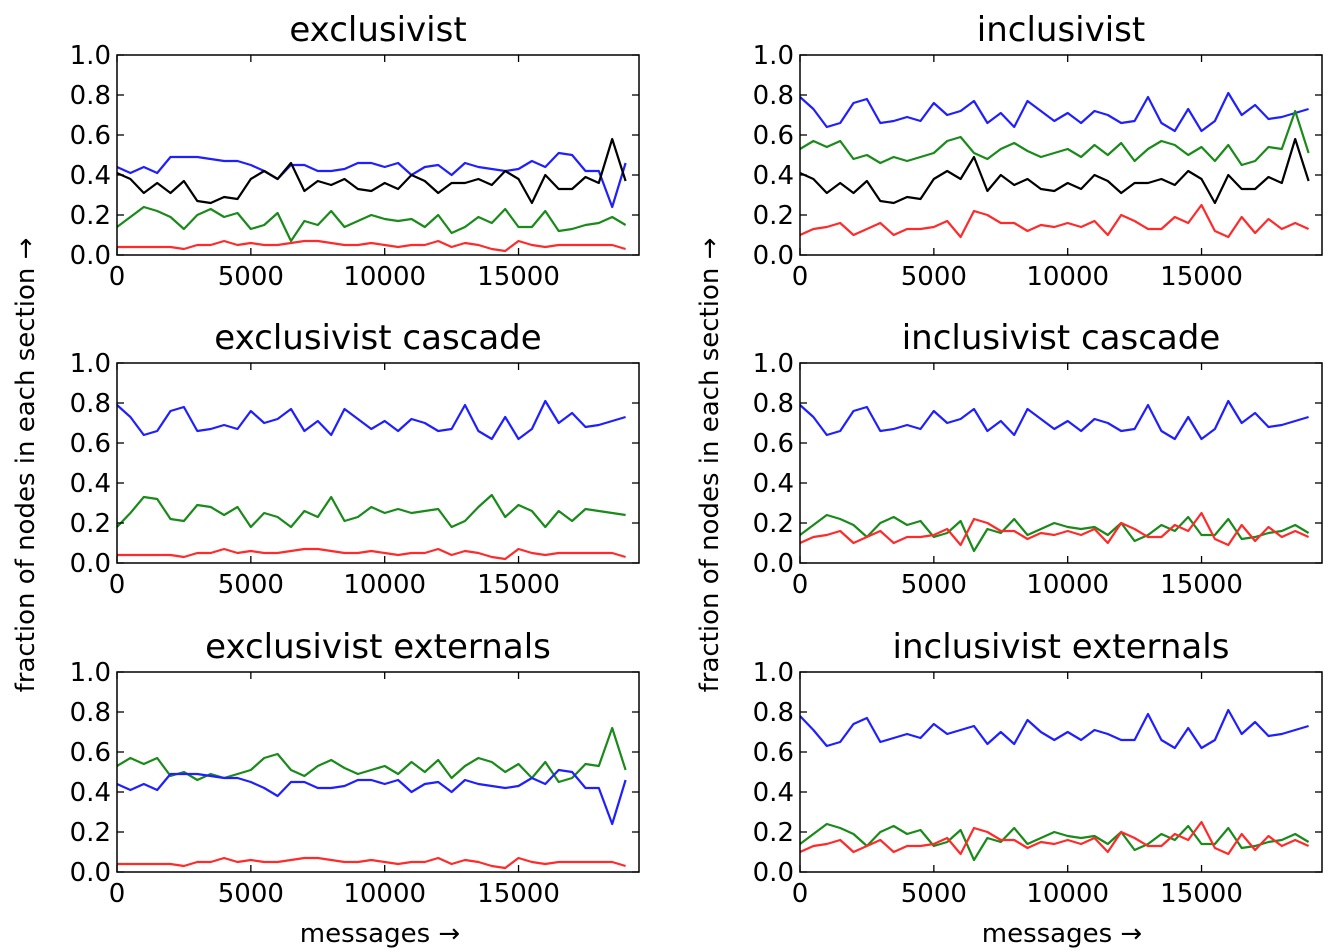 Image resolution: width=1343 pixels, height=951 pixels. I want to click on x-axis-label-right: messages →, so click(1062, 934).